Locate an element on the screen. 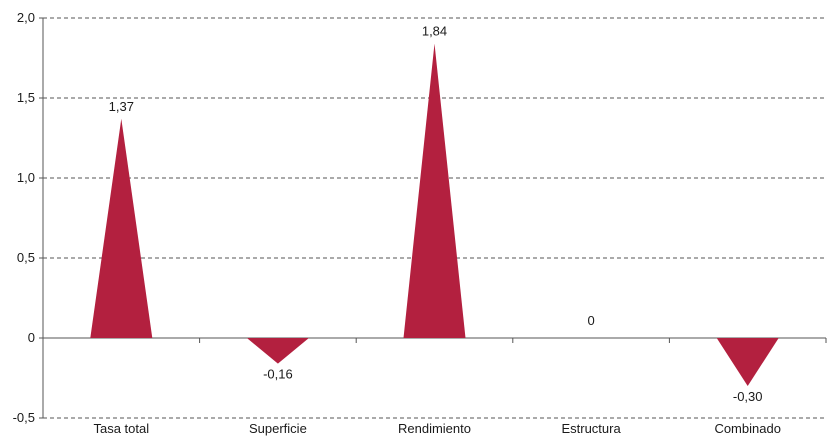  y-tick-label: 0 is located at coordinates (31, 337).